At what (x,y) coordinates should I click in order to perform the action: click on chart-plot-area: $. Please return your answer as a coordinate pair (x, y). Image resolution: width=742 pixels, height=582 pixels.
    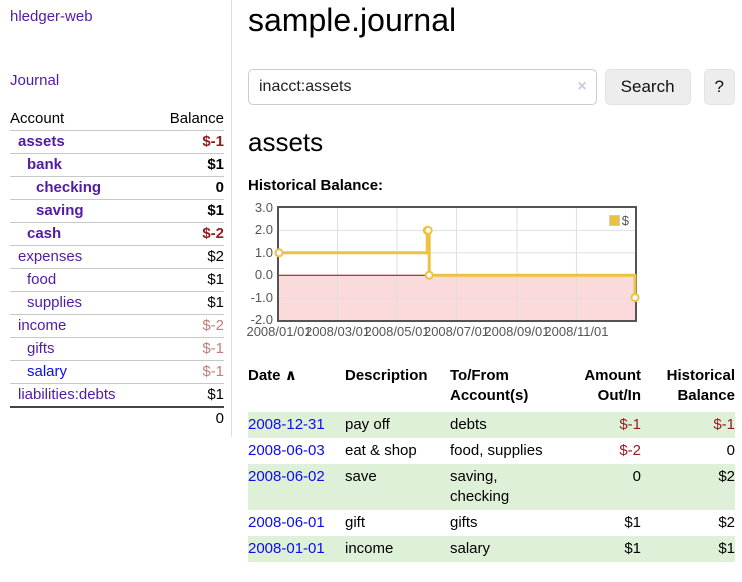
    Looking at the image, I should click on (457, 264).